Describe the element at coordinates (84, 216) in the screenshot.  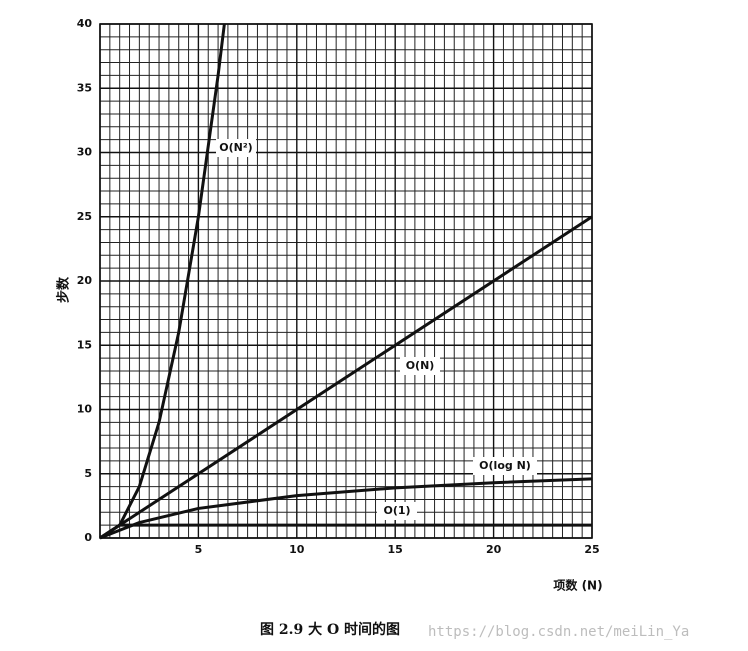
I see `y-tick-label: 25` at that location.